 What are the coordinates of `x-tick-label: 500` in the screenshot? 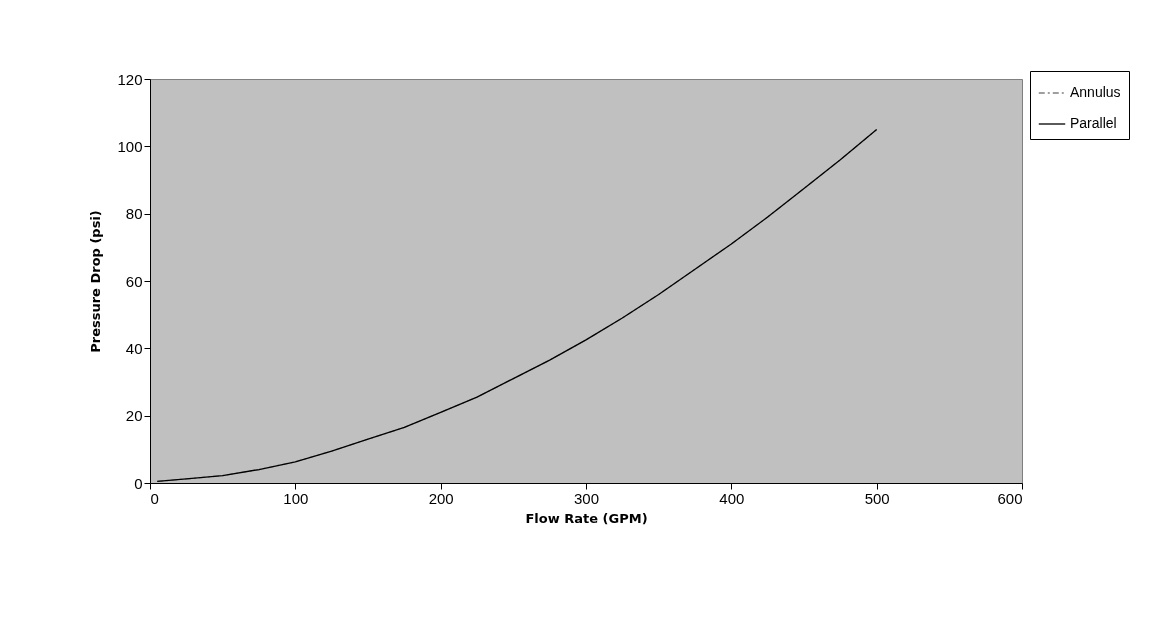 It's located at (877, 498).